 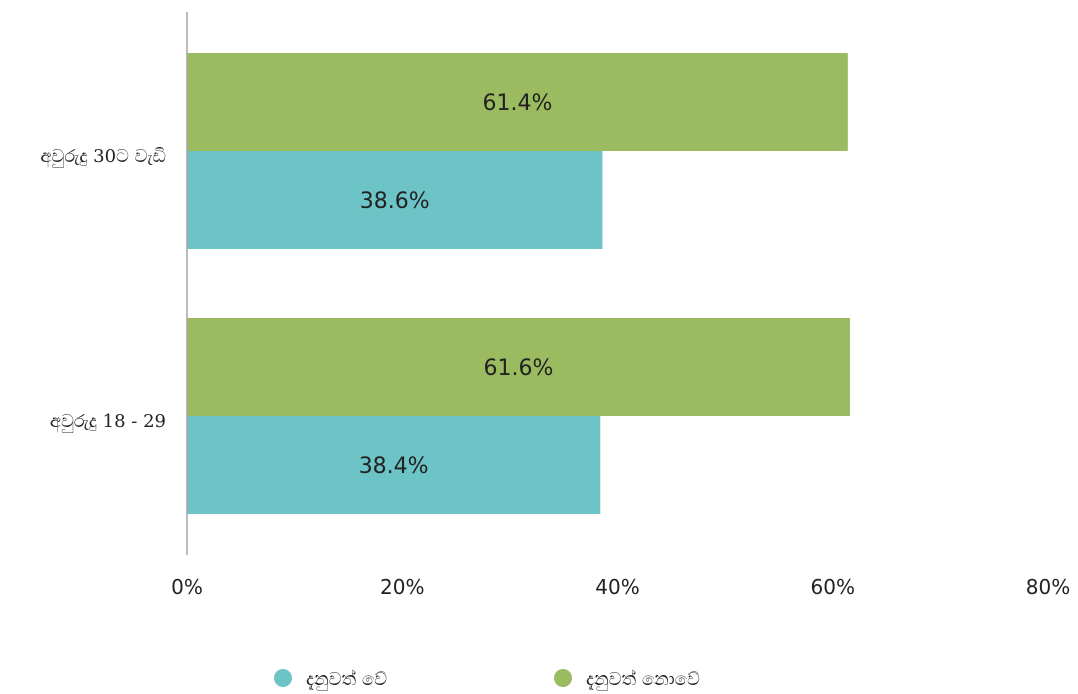 I want to click on x-tick-label-2: 40%, so click(x=617, y=587).